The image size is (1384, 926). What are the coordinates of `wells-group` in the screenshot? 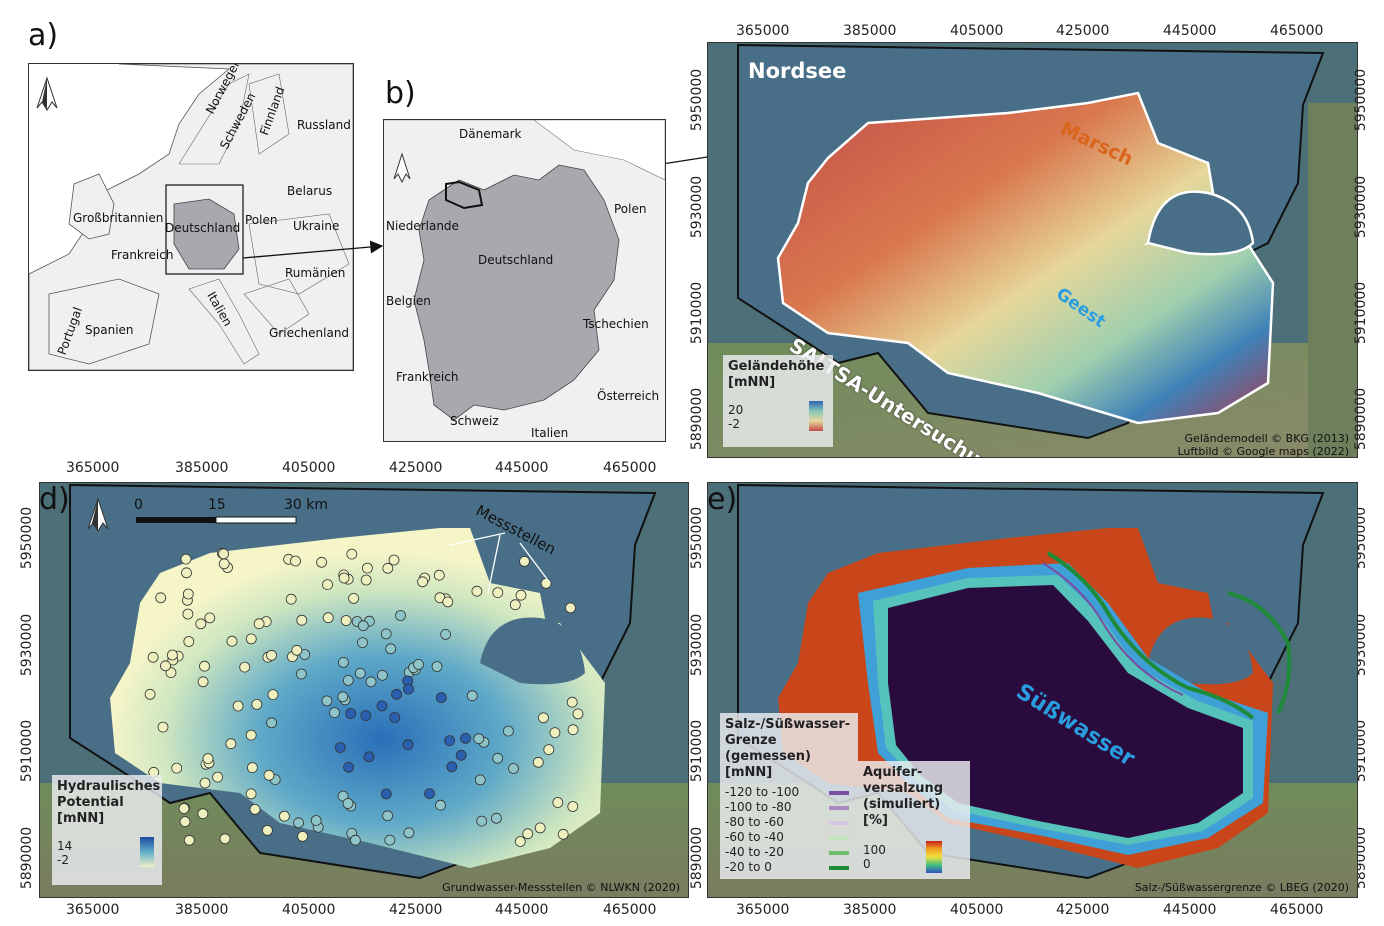 It's located at (364, 697).